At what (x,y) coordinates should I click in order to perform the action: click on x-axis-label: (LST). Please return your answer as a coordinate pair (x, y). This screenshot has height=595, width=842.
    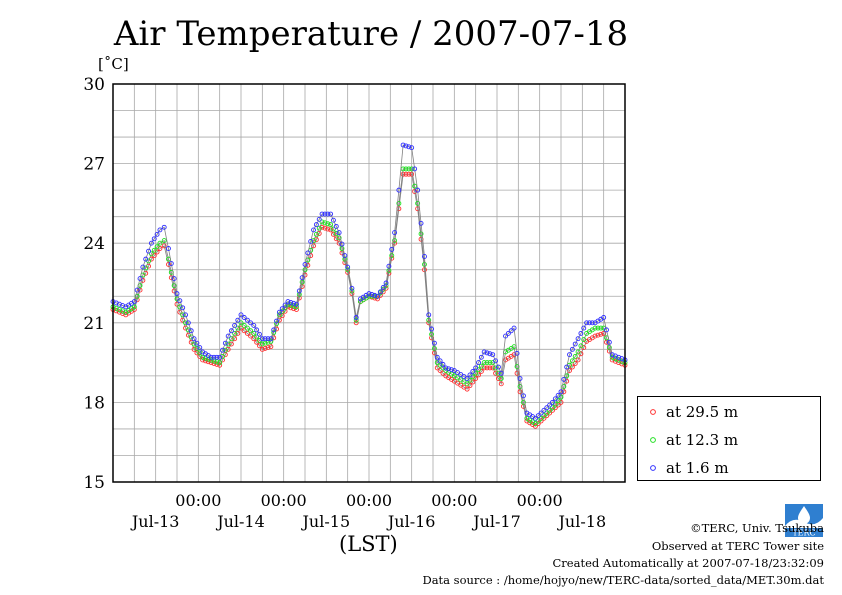
    Looking at the image, I should click on (368, 544).